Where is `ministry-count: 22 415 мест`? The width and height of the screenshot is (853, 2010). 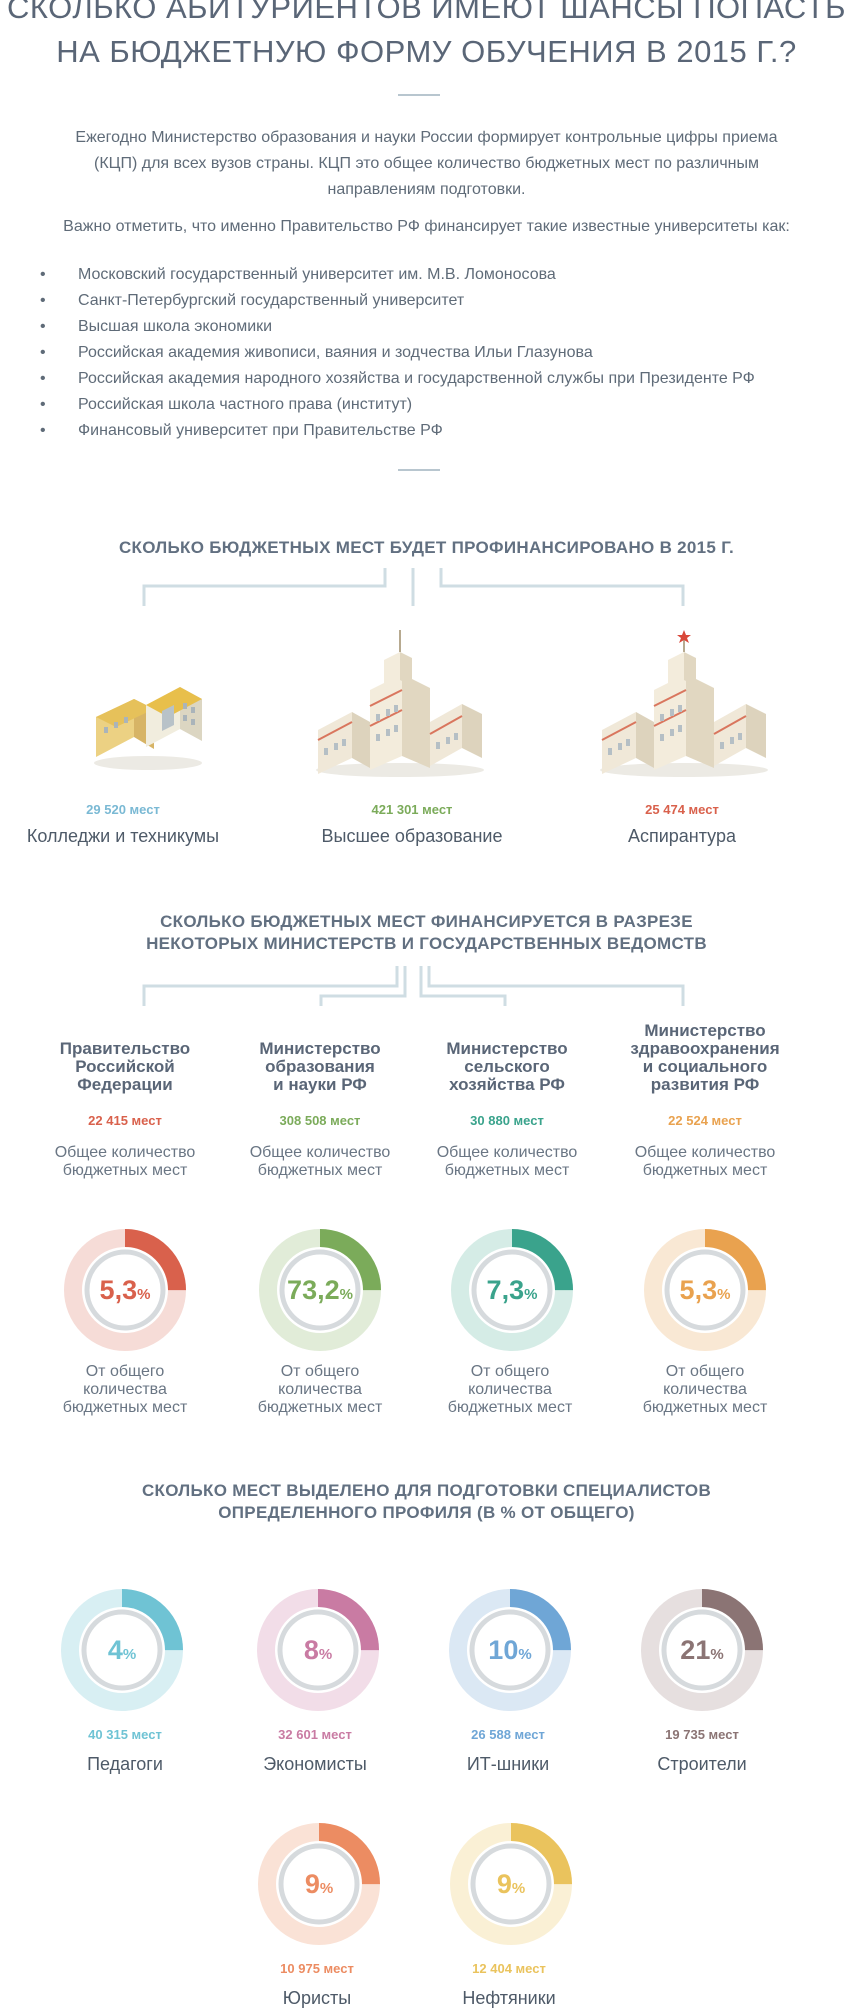 ministry-count: 22 415 мест is located at coordinates (125, 1120).